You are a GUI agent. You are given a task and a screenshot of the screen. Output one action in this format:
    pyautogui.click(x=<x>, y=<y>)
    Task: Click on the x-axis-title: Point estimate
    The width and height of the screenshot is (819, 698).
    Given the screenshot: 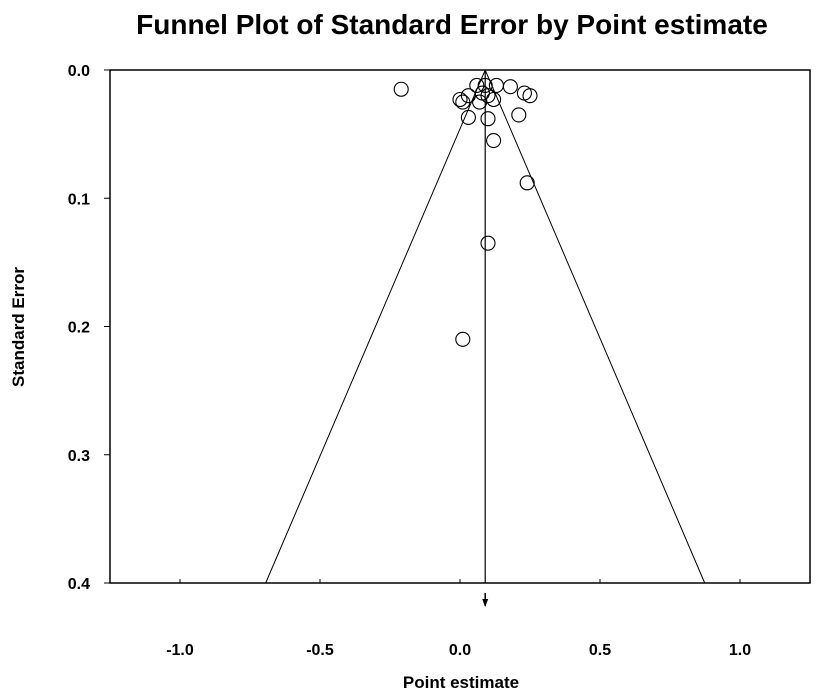 What is the action you would take?
    pyautogui.click(x=461, y=682)
    